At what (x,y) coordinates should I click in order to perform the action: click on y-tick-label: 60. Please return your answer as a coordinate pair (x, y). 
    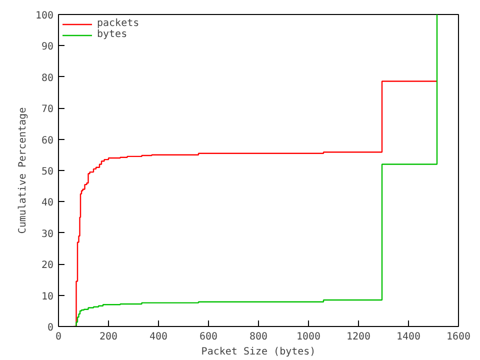
    Looking at the image, I should click on (47, 140).